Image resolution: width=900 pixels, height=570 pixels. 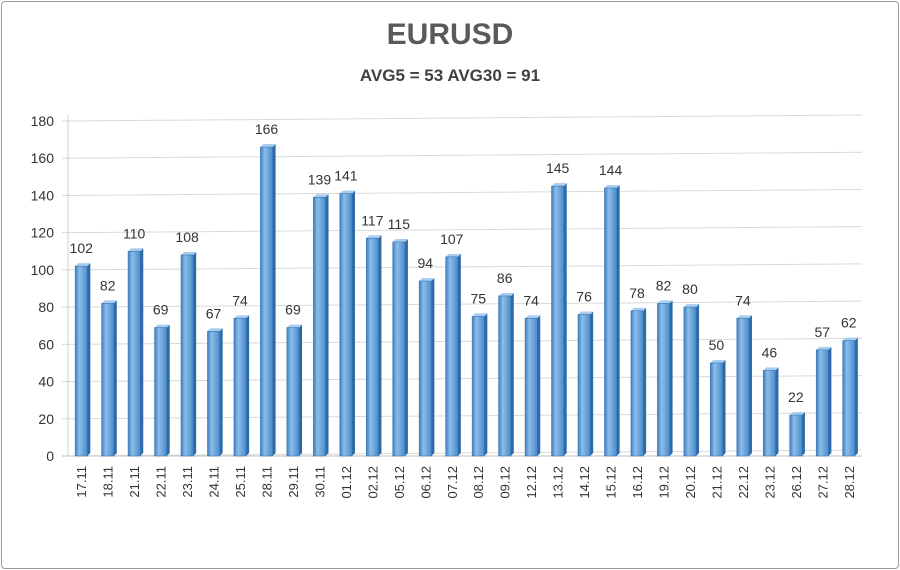 I want to click on x-tick-label: 05.12, so click(x=399, y=482).